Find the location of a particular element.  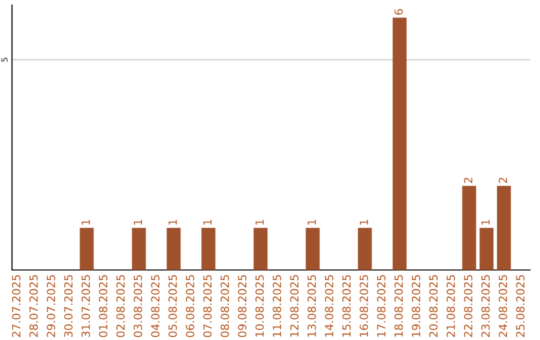

x-tick-label: 14.08.2025 is located at coordinates (329, 306).